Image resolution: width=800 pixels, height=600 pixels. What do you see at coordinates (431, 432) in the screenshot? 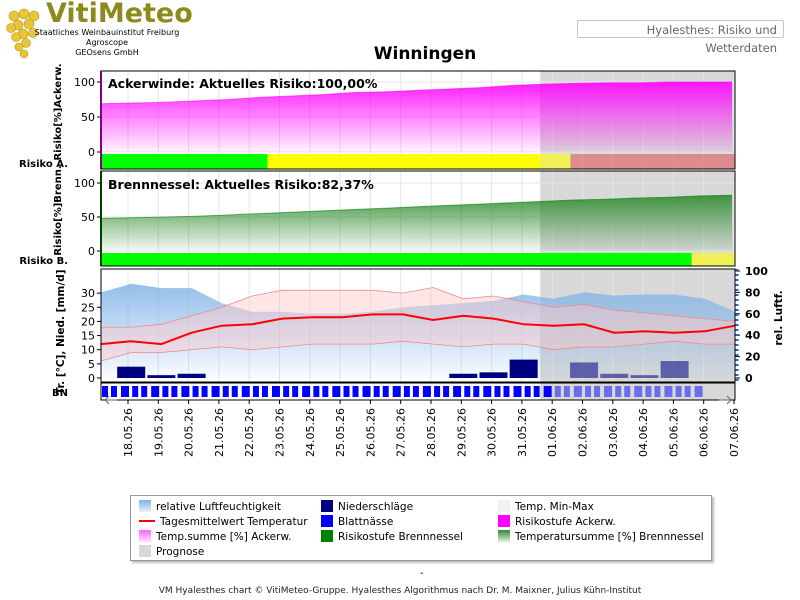
I see `x-tick-label: 28.05.26` at bounding box center [431, 432].